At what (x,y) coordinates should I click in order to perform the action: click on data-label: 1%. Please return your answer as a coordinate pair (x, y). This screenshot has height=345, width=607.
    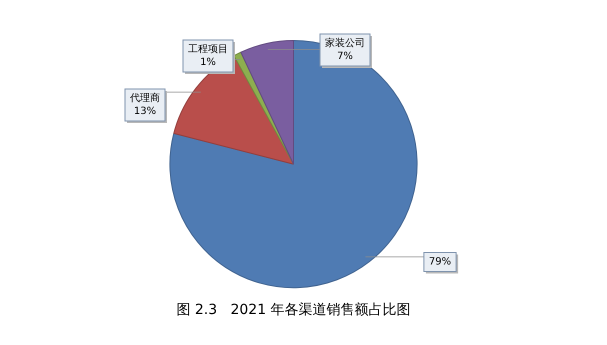
    Looking at the image, I should click on (208, 62).